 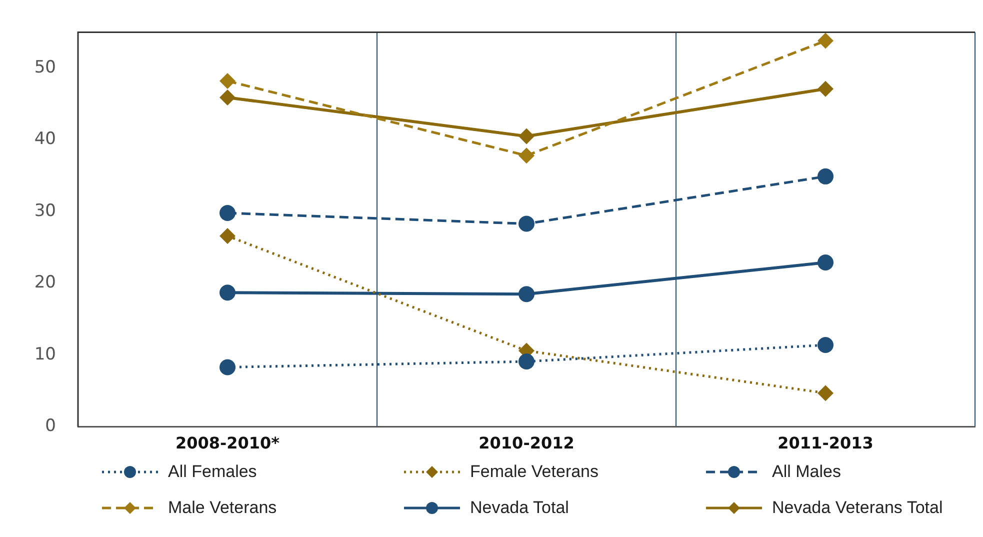 I want to click on y-tick-label: 0, so click(x=50, y=426).